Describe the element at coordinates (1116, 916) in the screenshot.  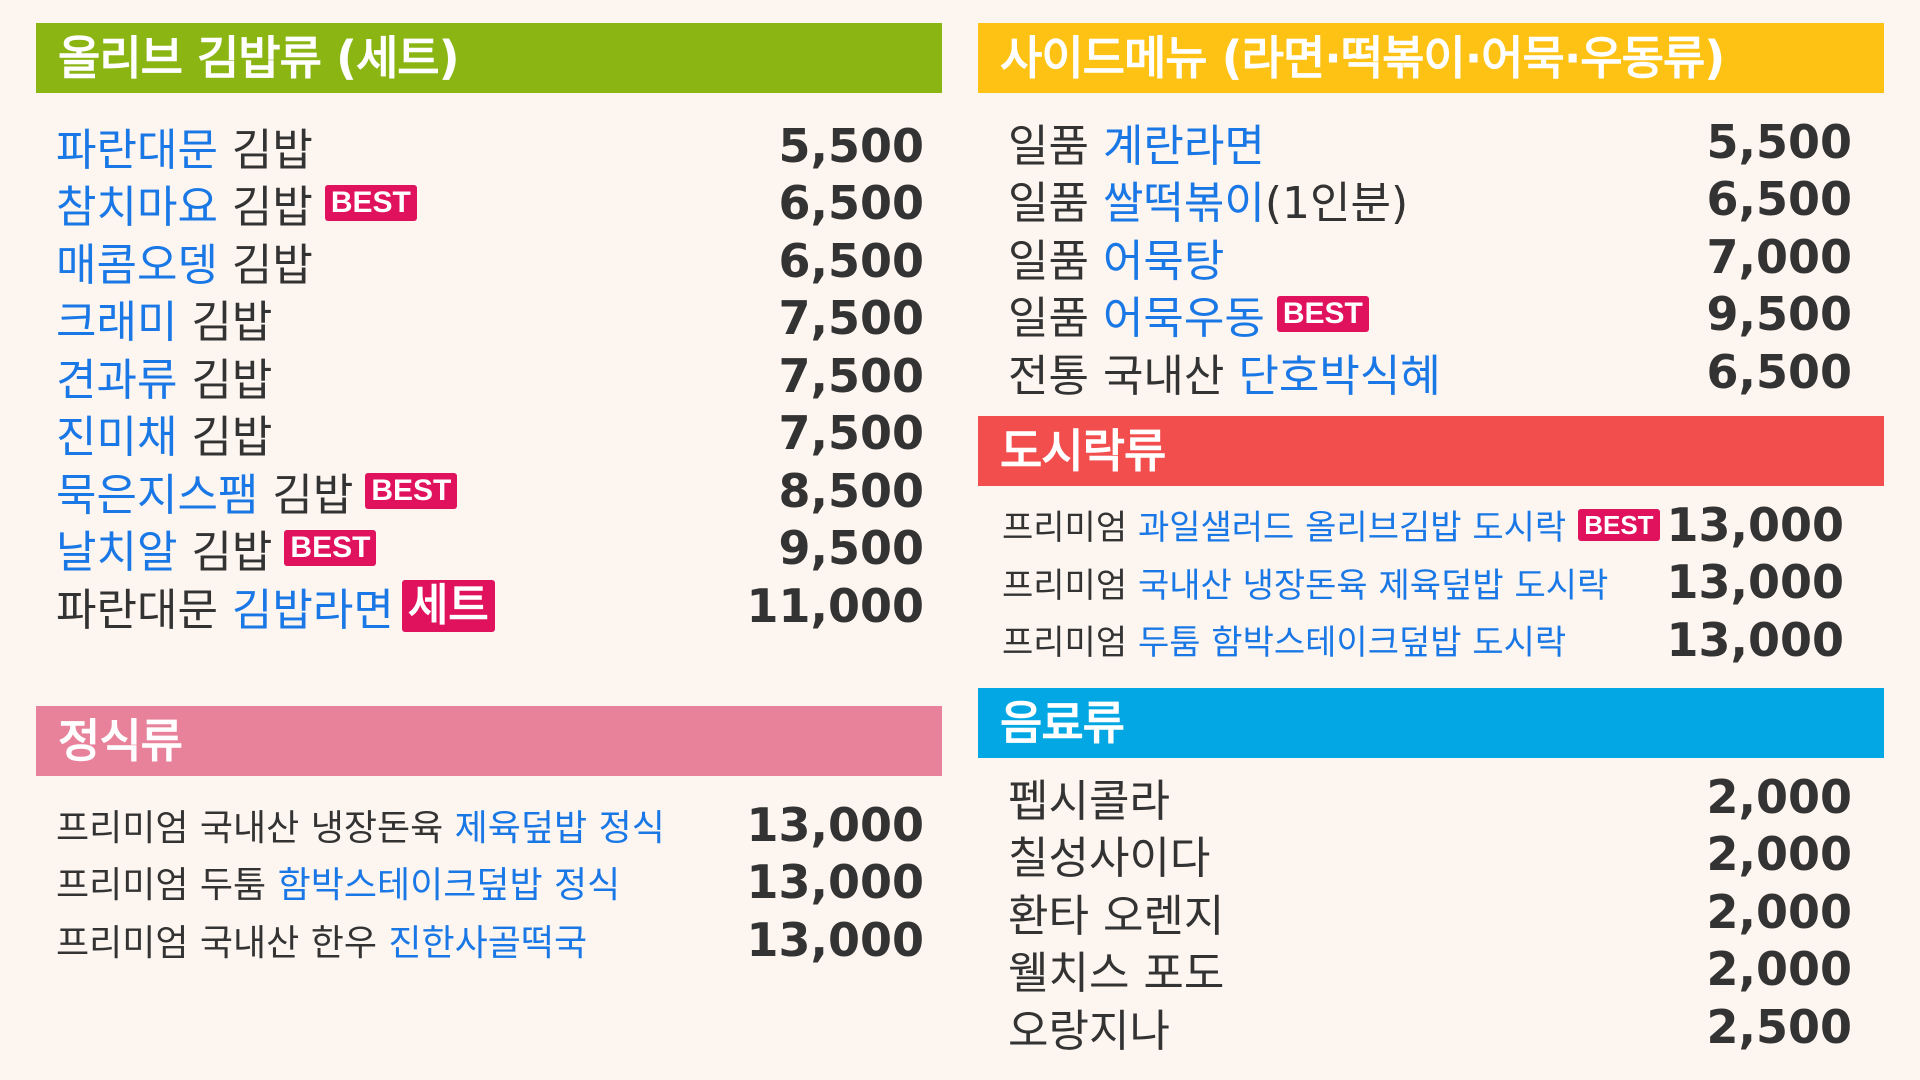
I see `menu-item-name: 환타 오렌지` at that location.